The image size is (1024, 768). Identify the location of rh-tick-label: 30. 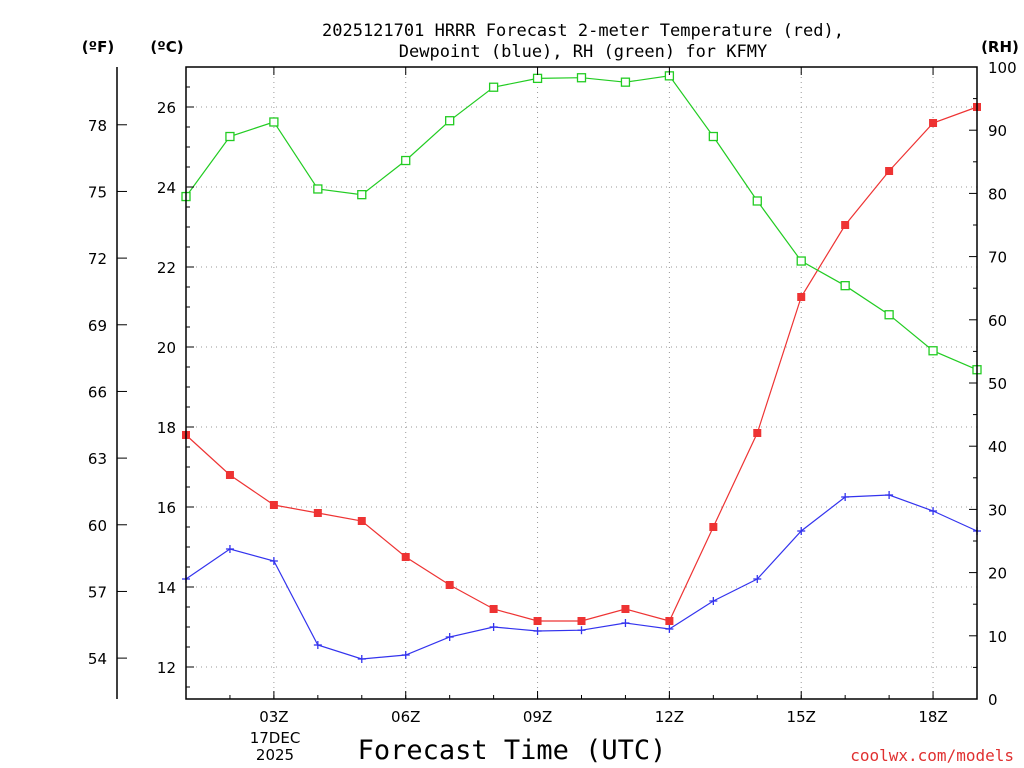
(997, 510).